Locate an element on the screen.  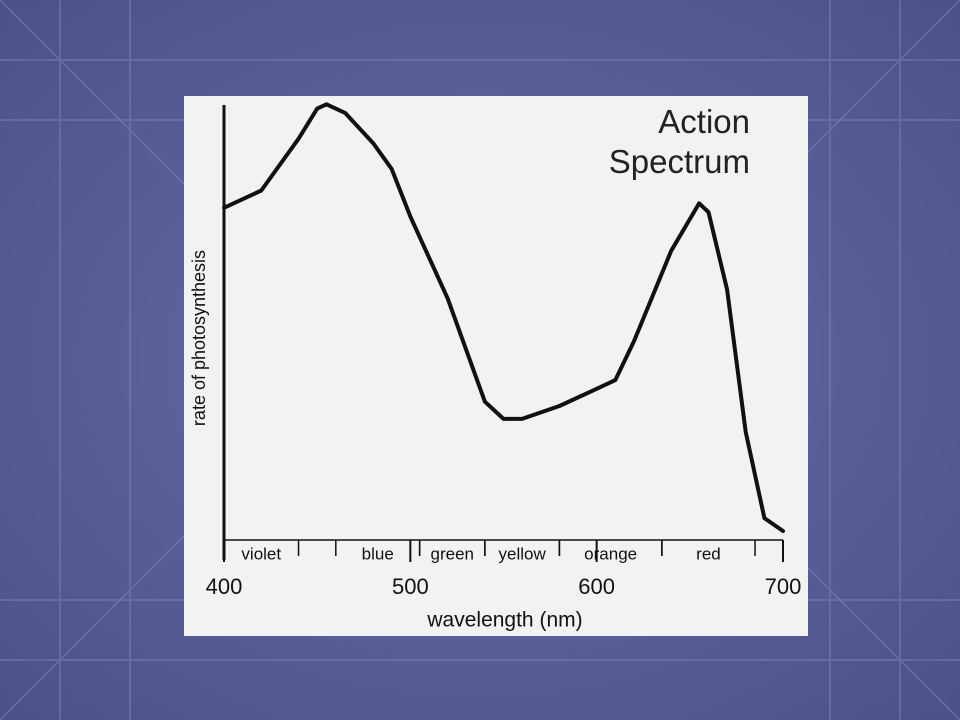
band-label: green is located at coordinates (452, 553).